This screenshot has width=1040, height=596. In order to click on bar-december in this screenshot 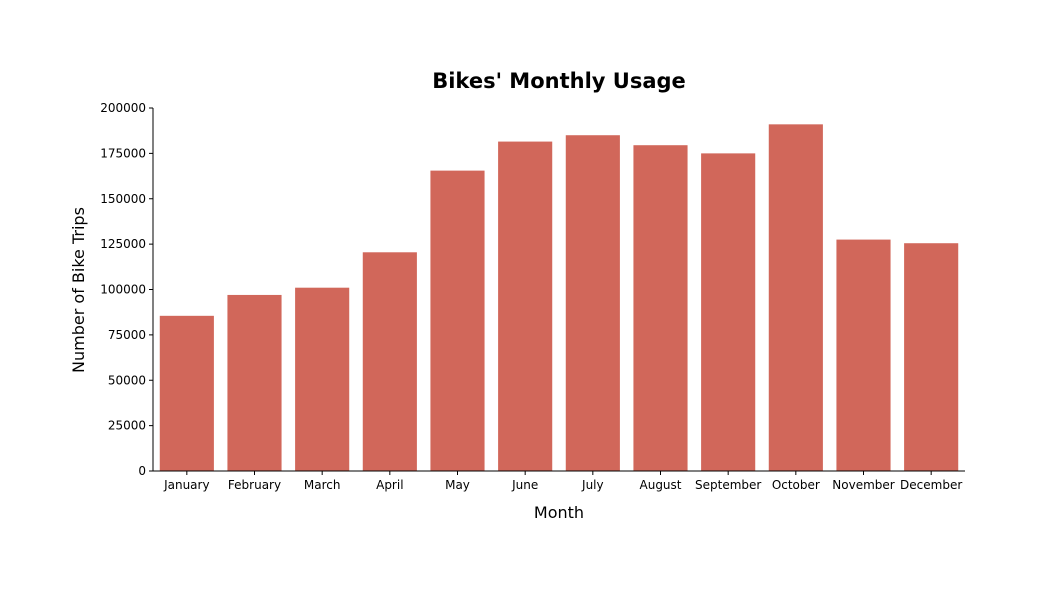, I will do `click(931, 357)`.